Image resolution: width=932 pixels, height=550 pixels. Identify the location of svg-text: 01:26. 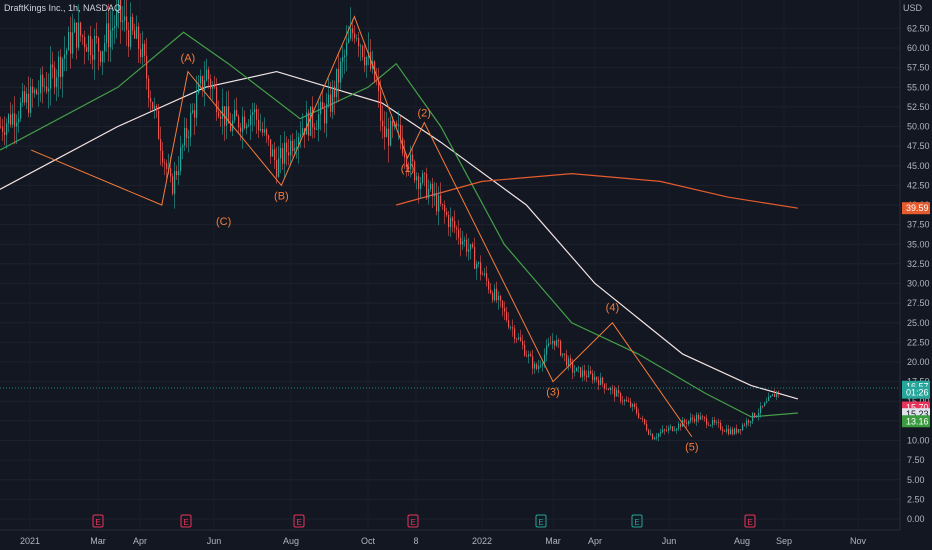
(917, 393).